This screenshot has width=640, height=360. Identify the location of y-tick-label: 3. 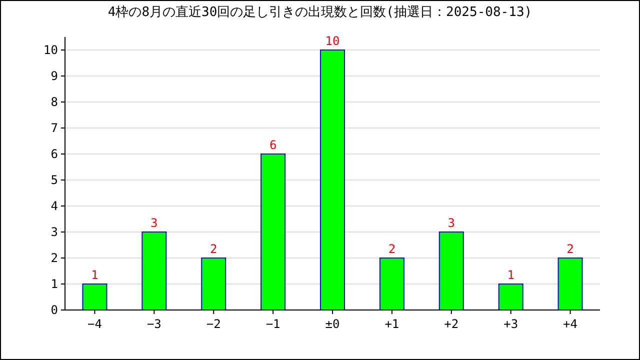
(54, 232).